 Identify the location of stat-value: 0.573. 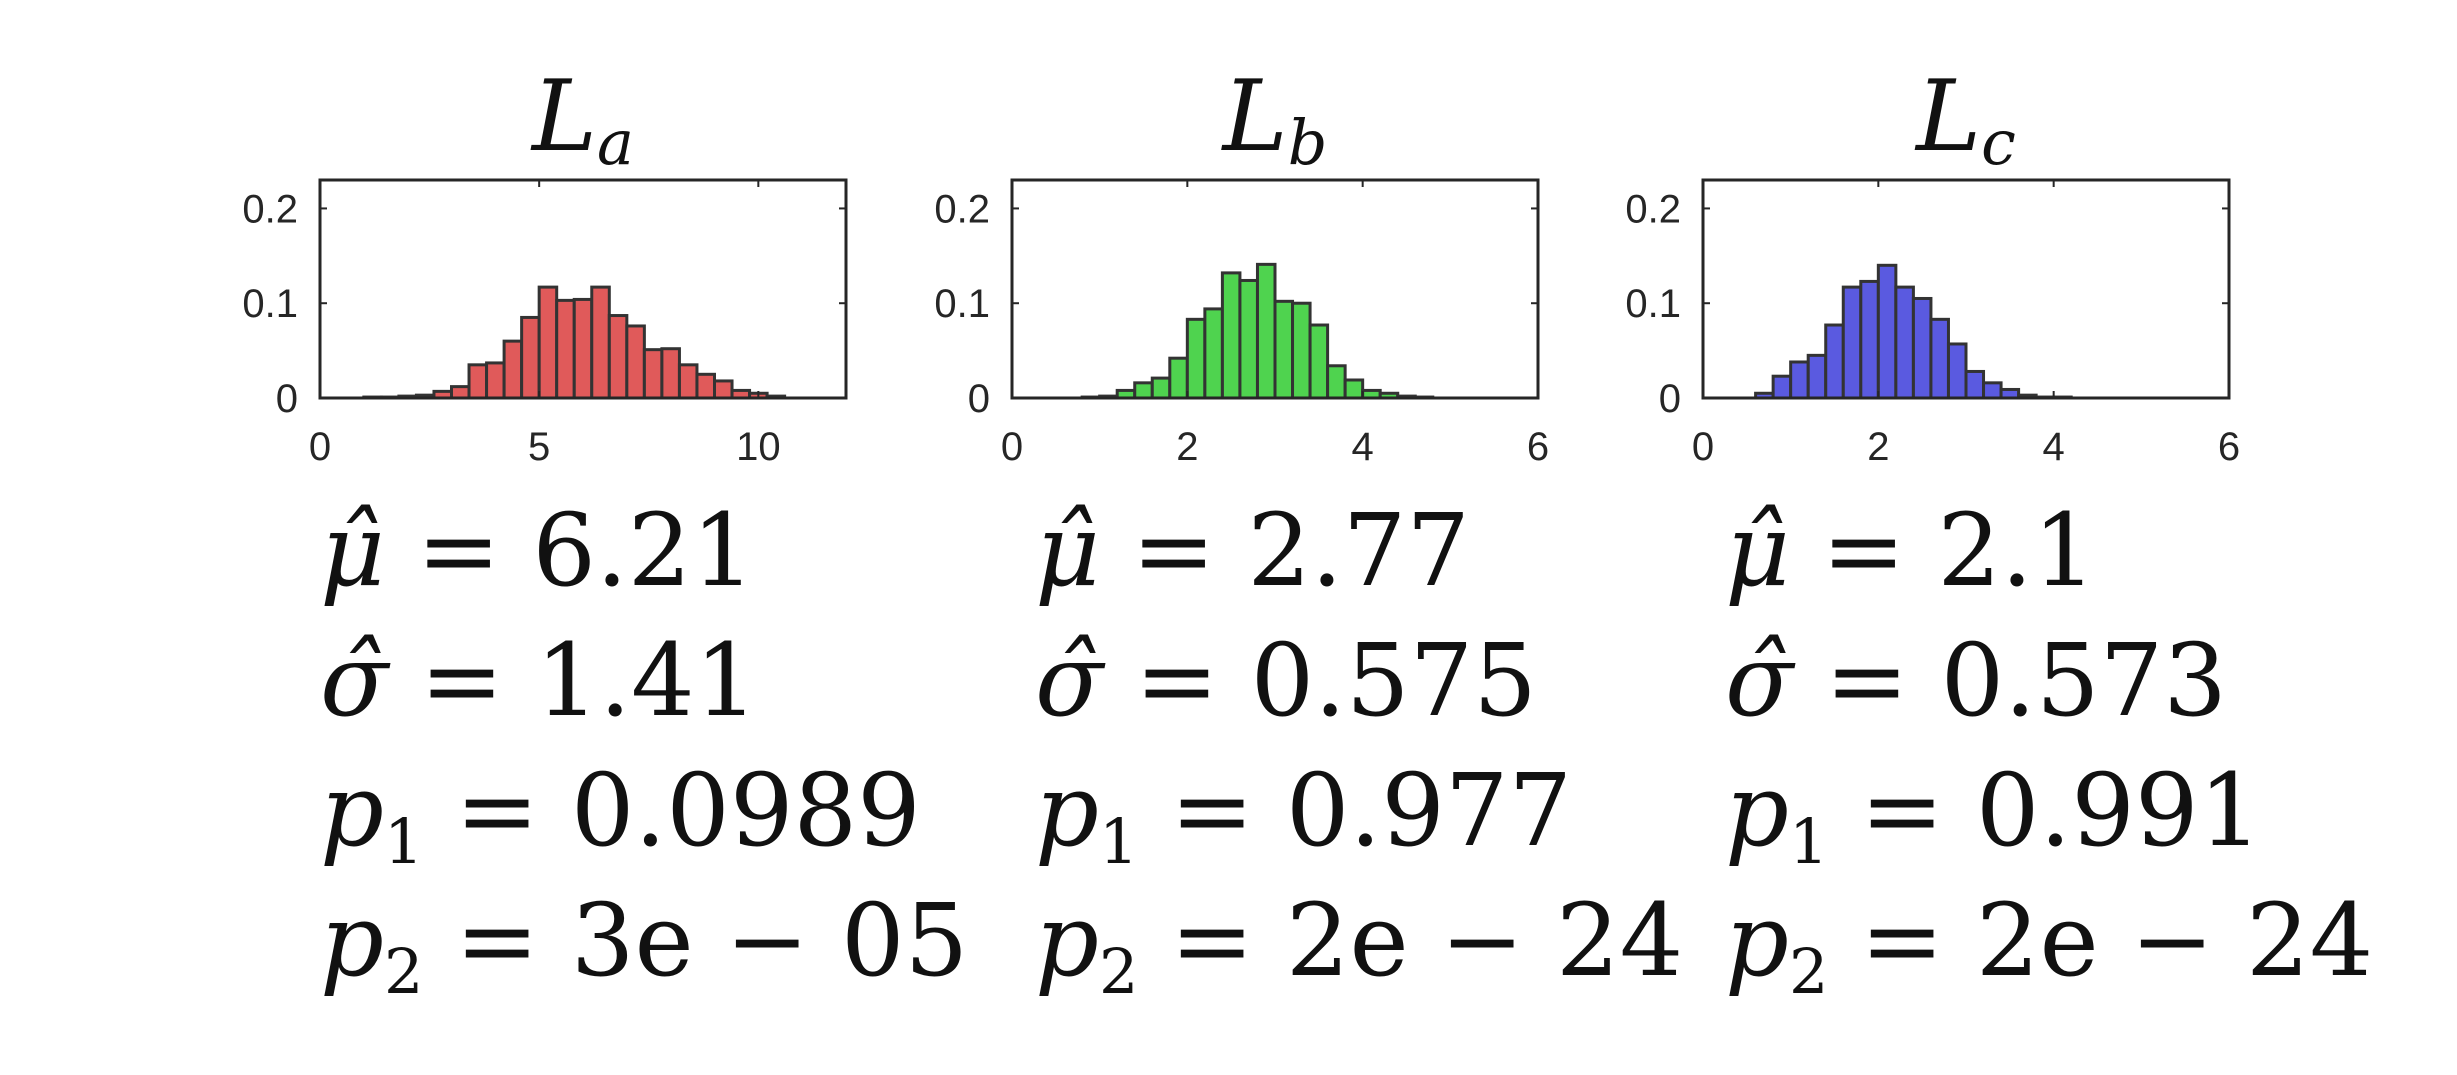
(2084, 680).